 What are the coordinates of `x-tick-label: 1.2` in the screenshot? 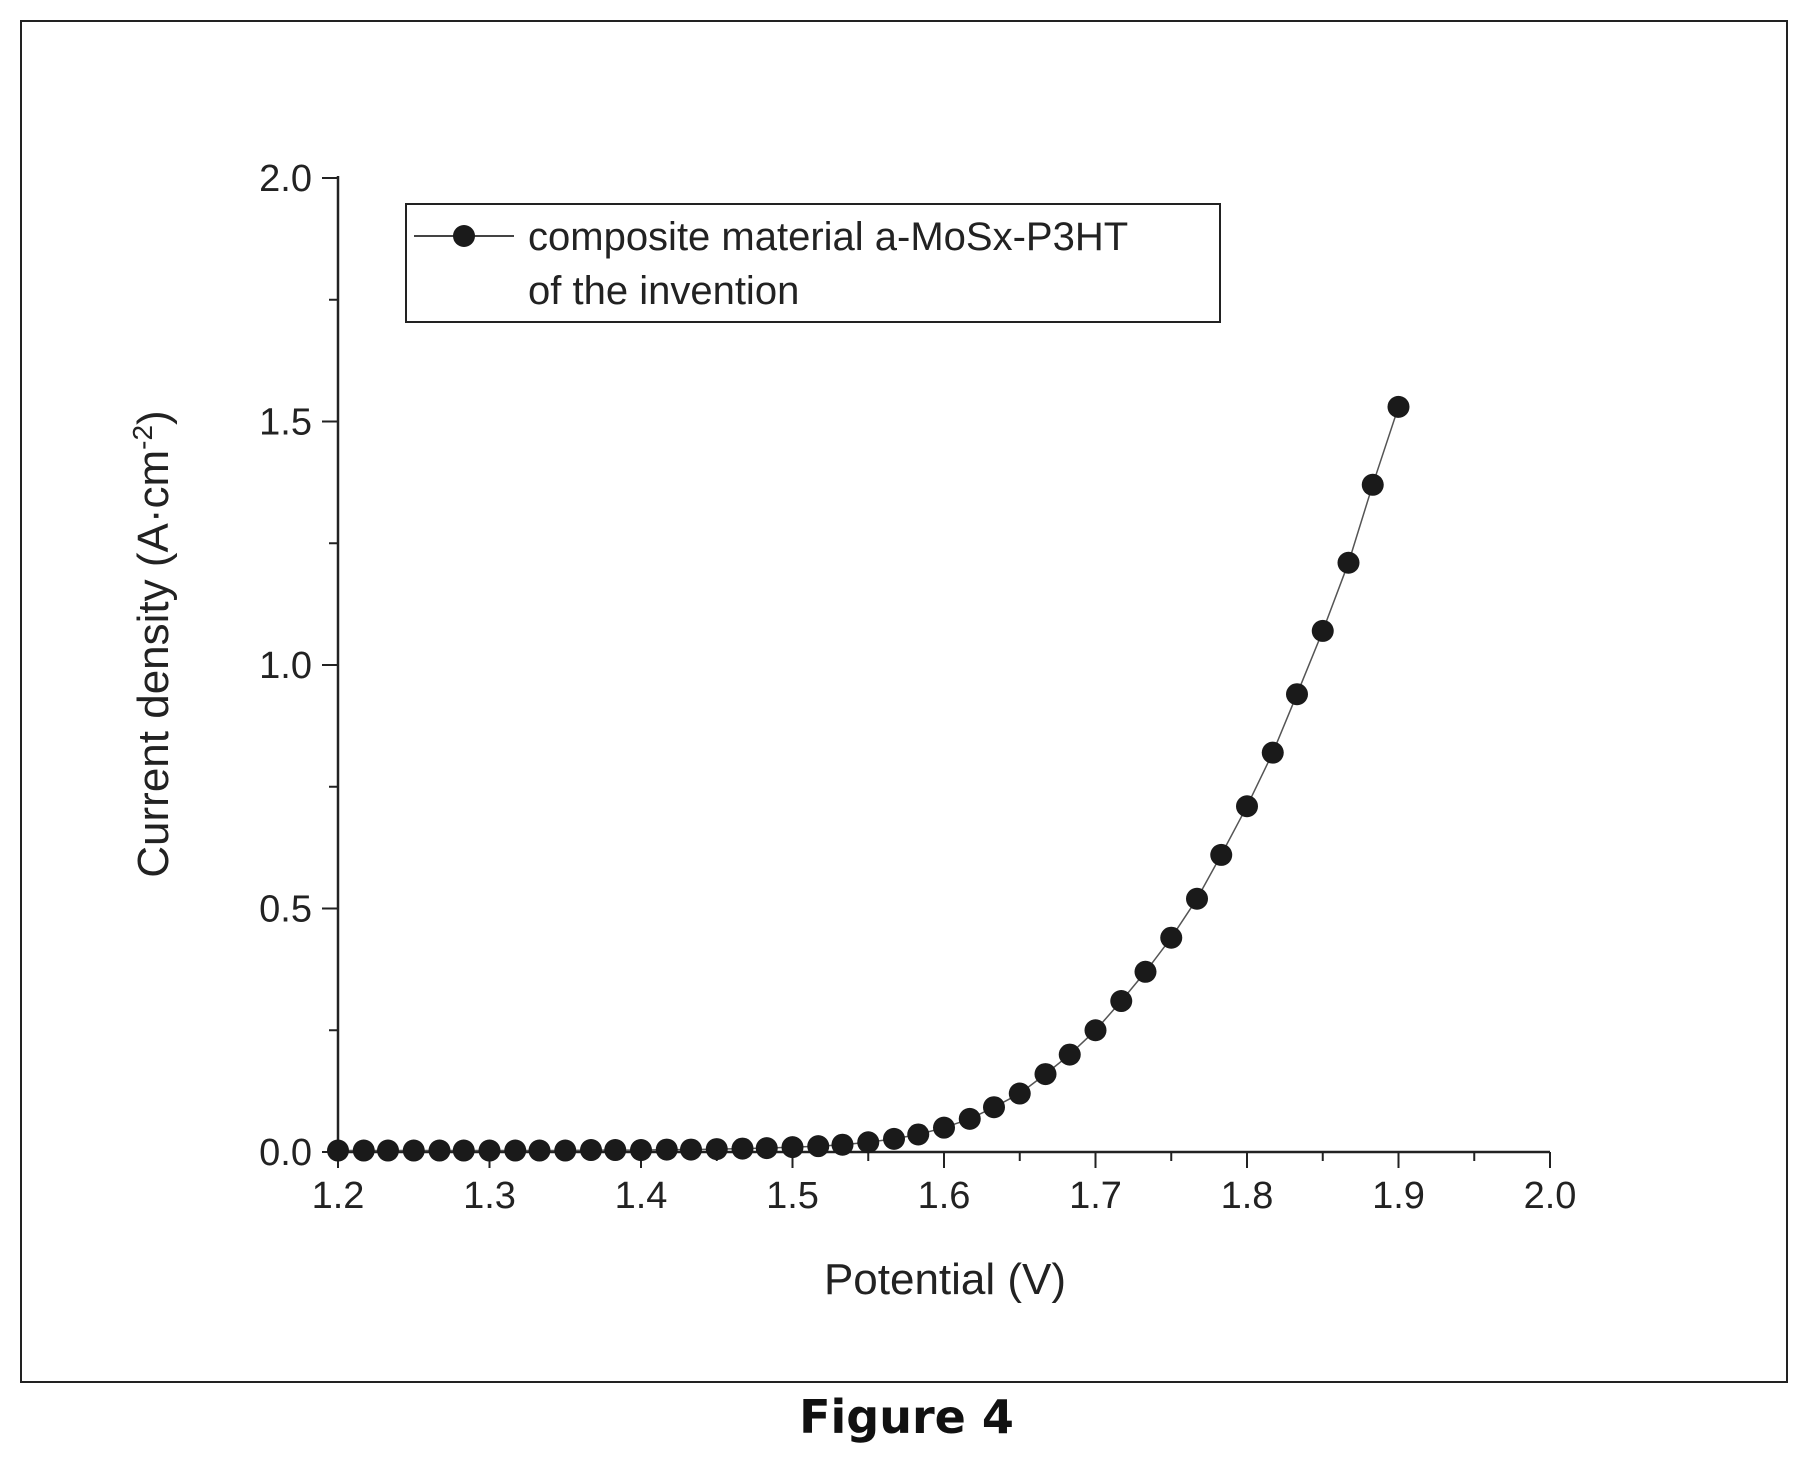 It's located at (338, 1196).